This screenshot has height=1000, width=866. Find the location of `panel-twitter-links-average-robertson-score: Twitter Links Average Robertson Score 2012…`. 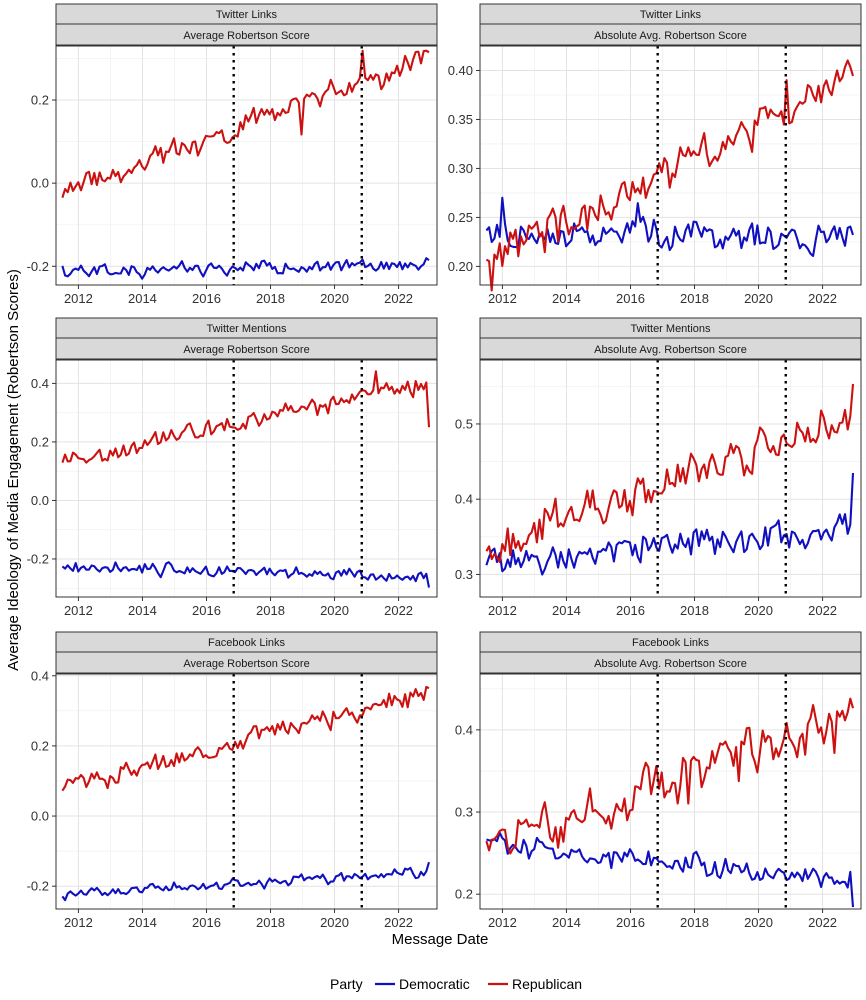

panel-twitter-links-average-robertson-score: Twitter Links Average Robertson Score 2012… is located at coordinates (232, 154).